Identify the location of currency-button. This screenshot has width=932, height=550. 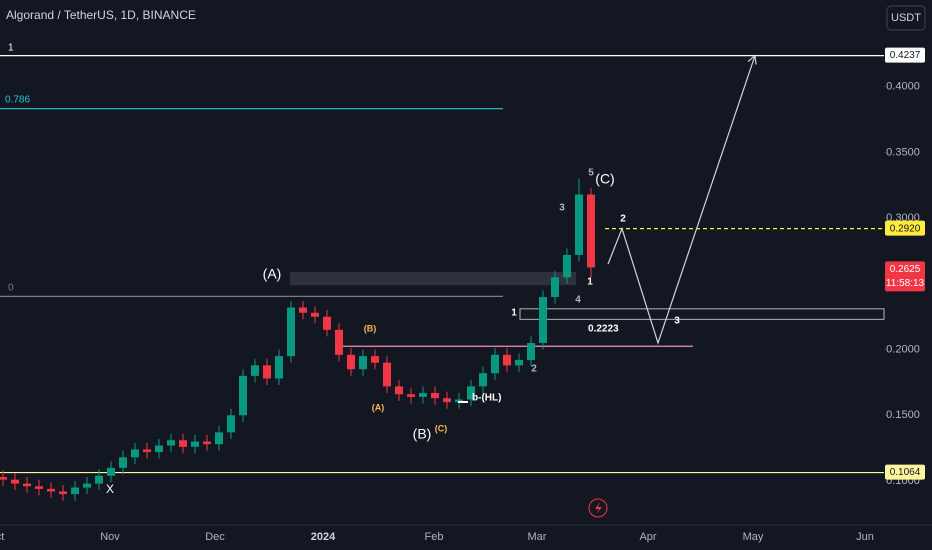
(906, 18).